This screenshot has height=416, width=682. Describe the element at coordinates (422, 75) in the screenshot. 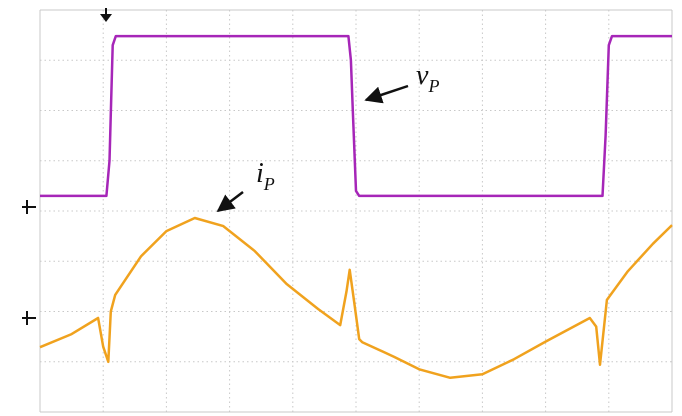

I see `annotation-text: v` at that location.